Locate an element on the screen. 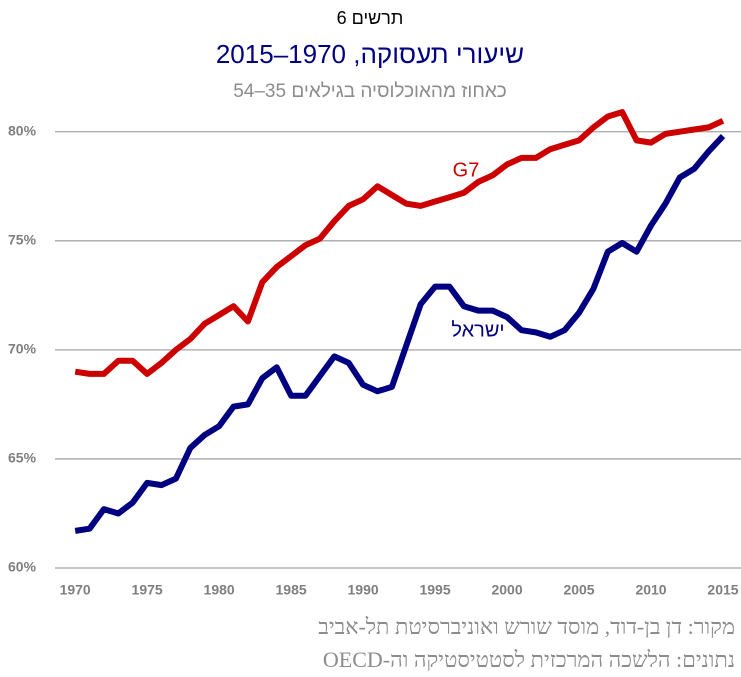 The width and height of the screenshot is (741, 677). data-note: נתונים: הלשכה המרכזית לסטטיסטיקה וה-OECD is located at coordinates (529, 659).